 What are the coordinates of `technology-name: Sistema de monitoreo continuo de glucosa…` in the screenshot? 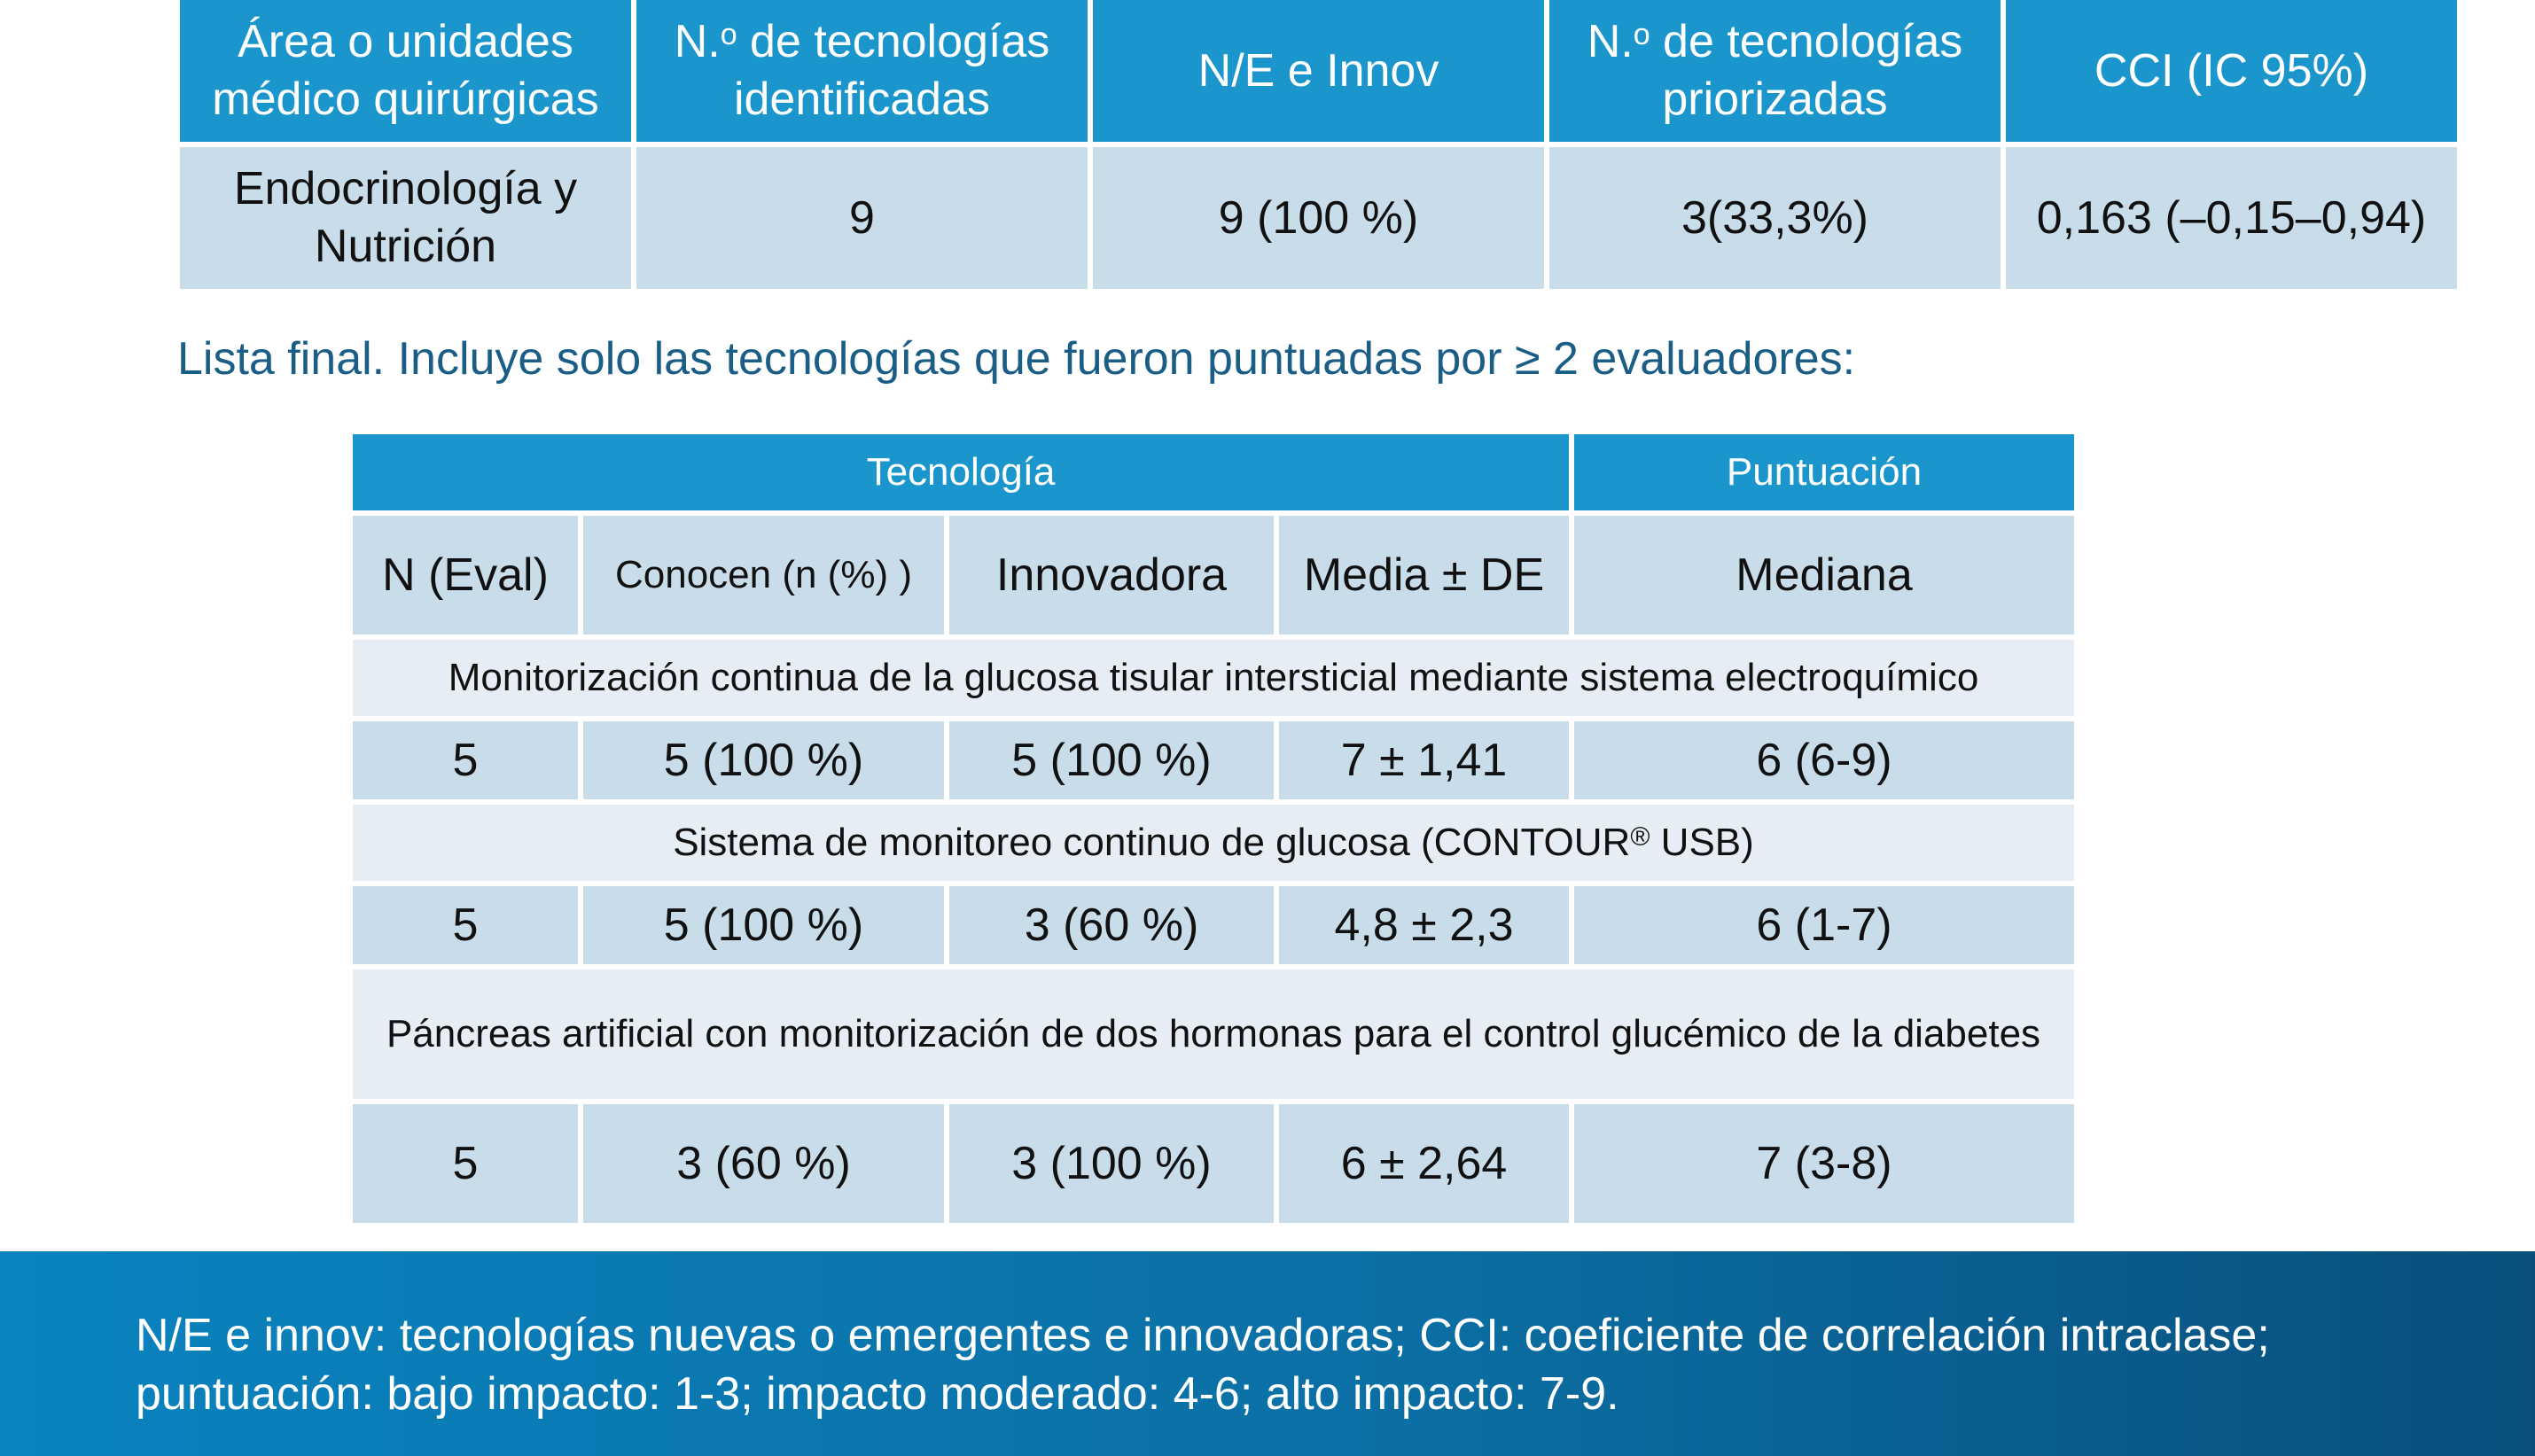 It's located at (1213, 843).